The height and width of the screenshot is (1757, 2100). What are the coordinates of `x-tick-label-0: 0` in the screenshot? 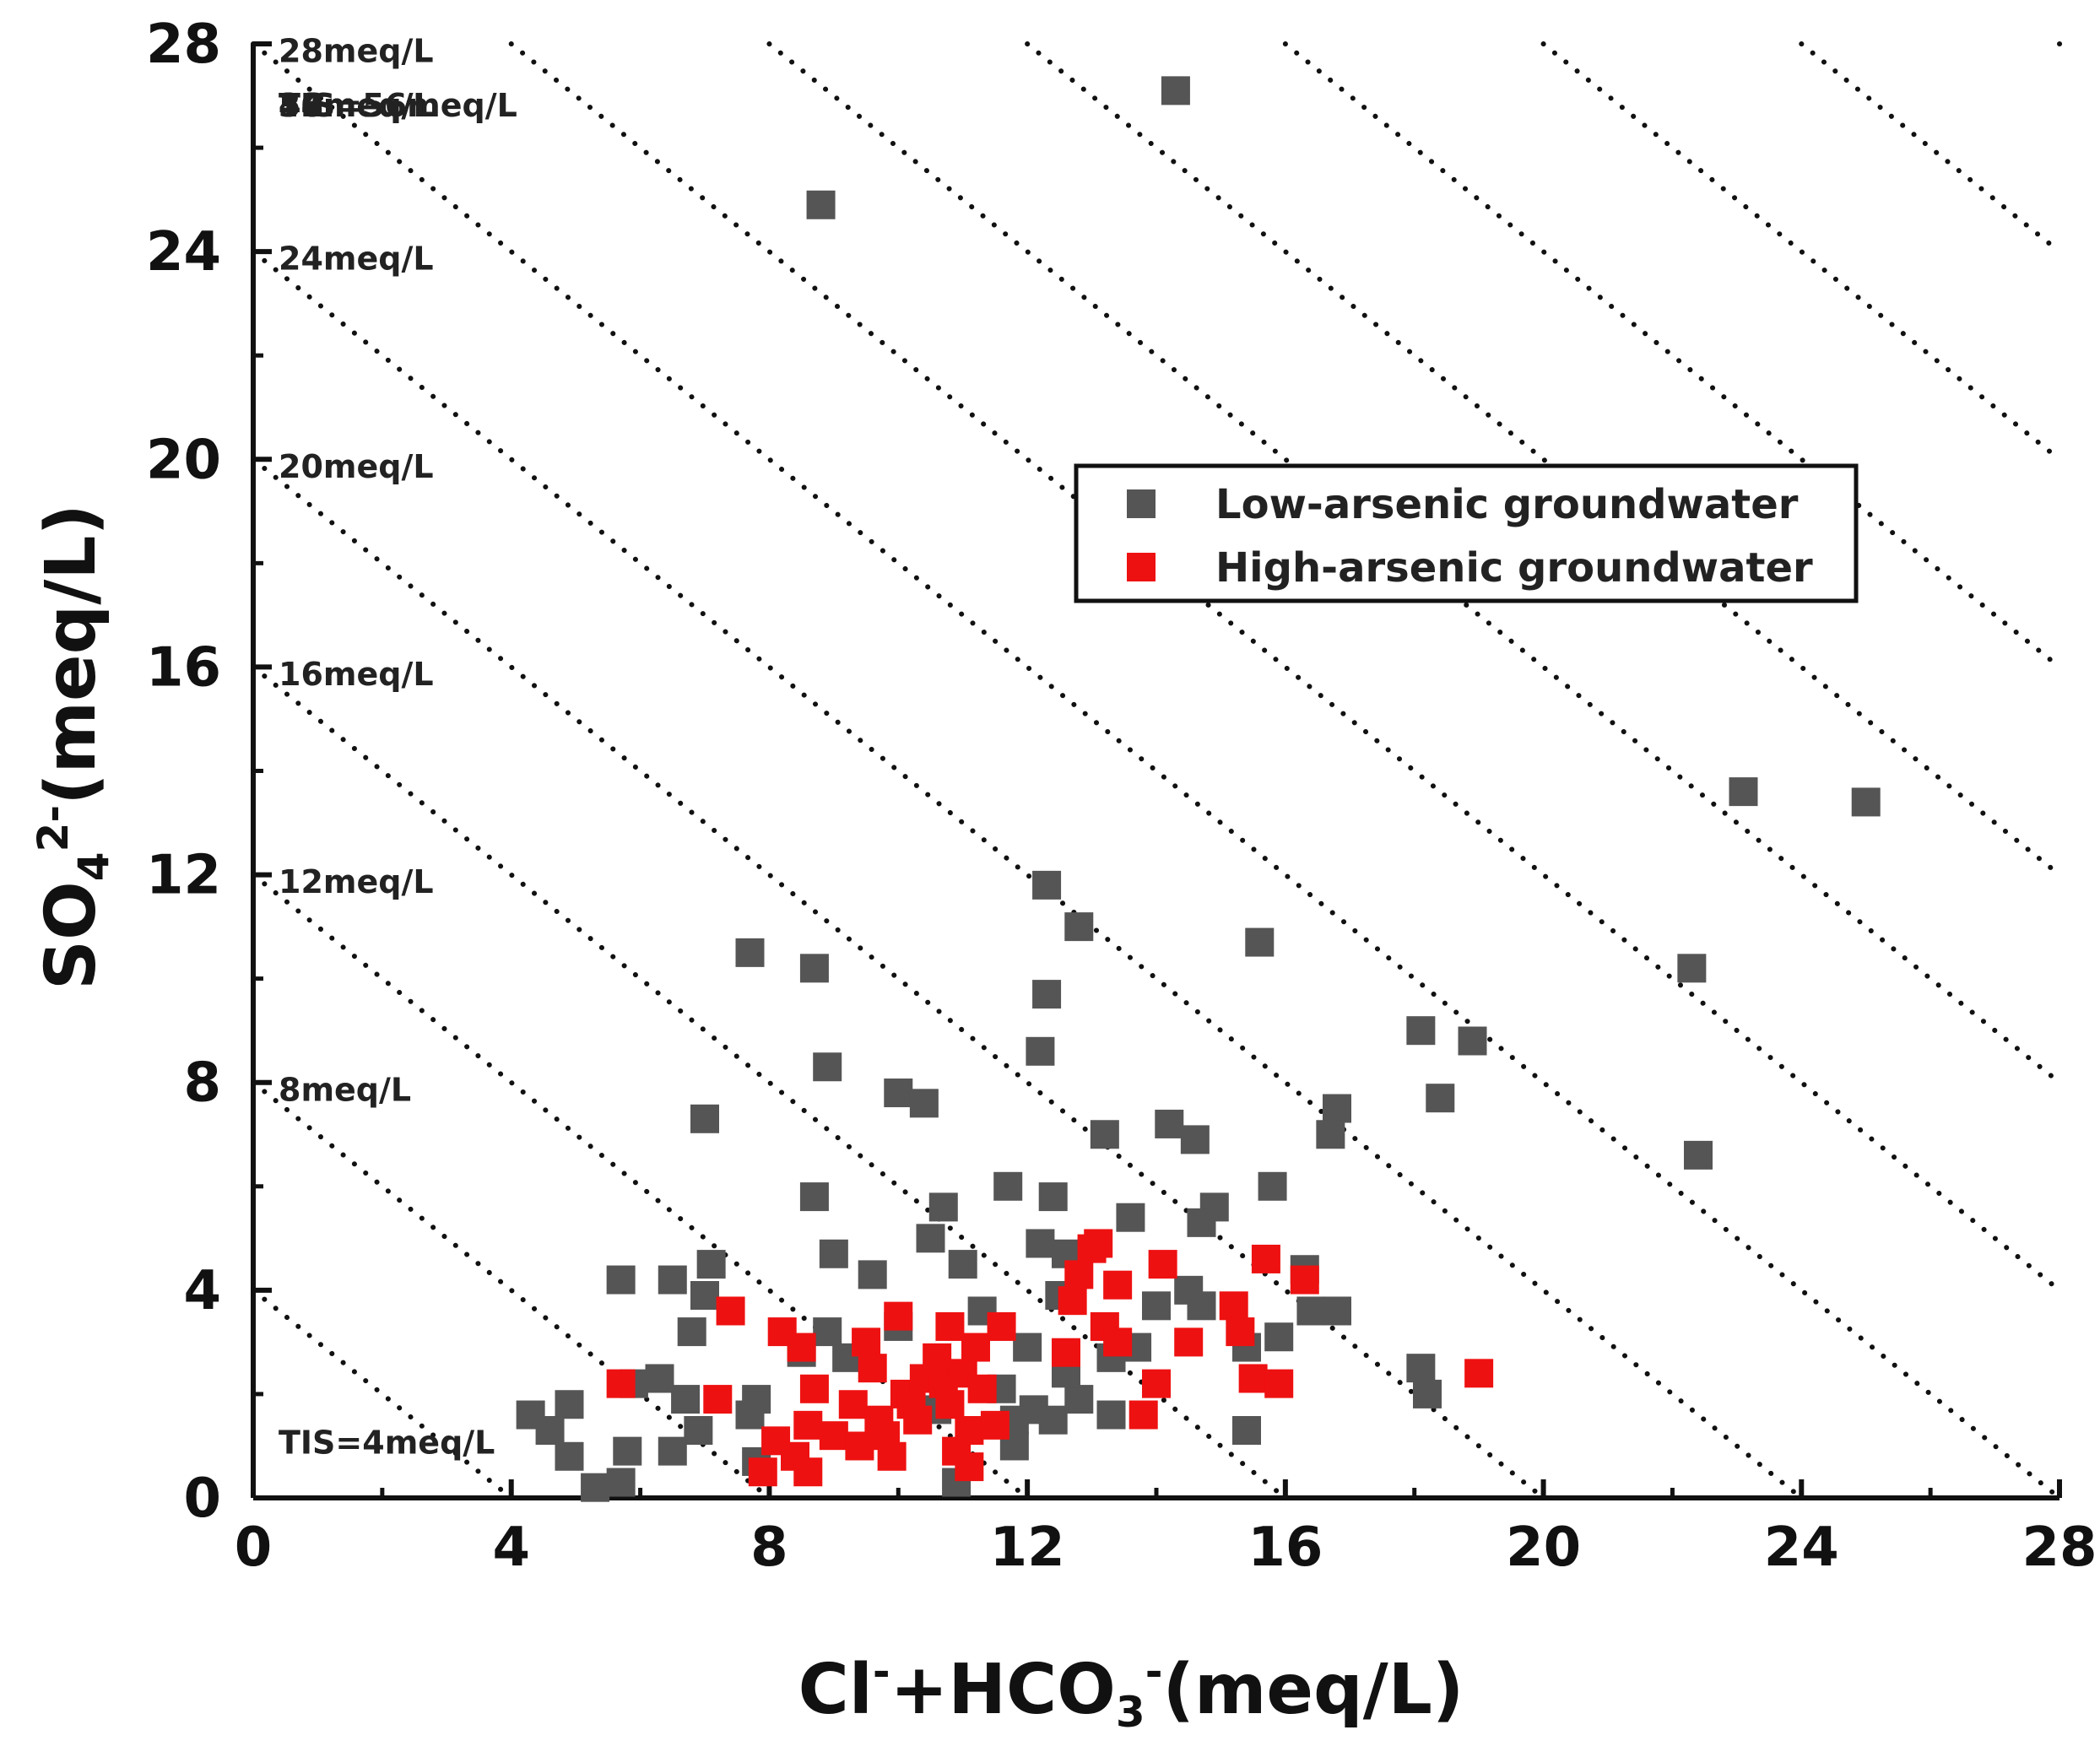 It's located at (254, 1547).